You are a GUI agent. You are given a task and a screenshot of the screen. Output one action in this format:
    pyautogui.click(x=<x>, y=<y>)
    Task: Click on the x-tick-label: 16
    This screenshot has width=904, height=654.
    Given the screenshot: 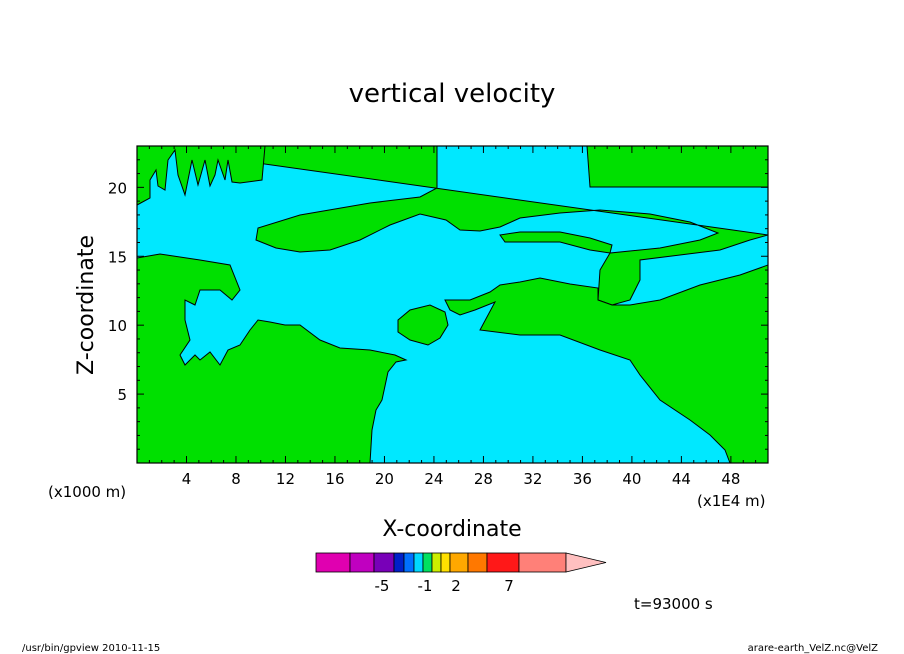 What is the action you would take?
    pyautogui.click(x=334, y=479)
    